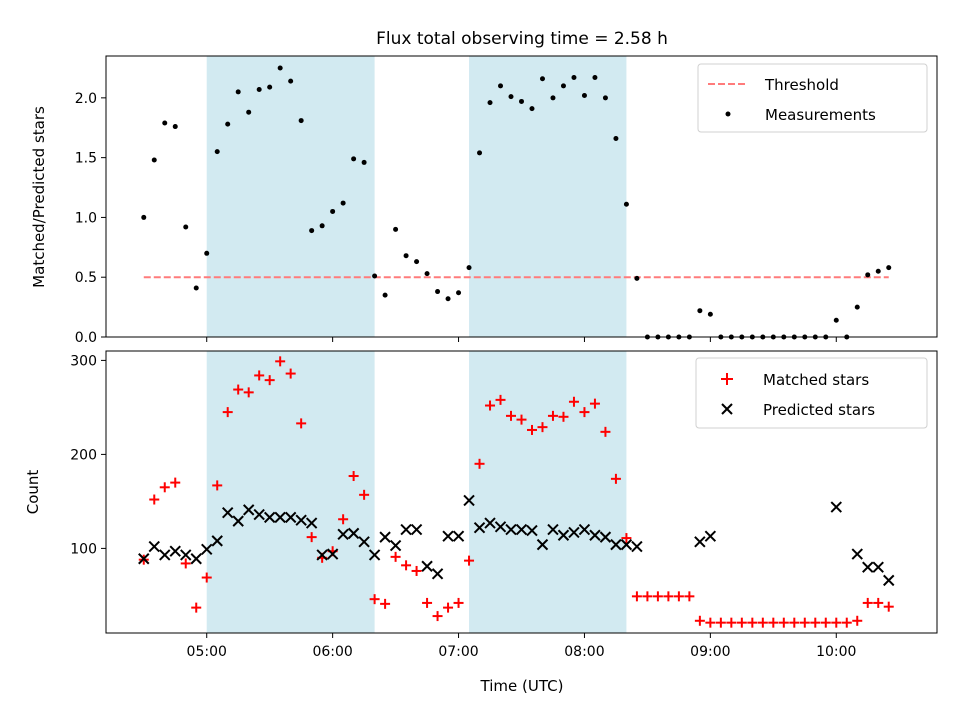  Describe the element at coordinates (584, 652) in the screenshot. I see `x-tick-label: 08:00` at that location.